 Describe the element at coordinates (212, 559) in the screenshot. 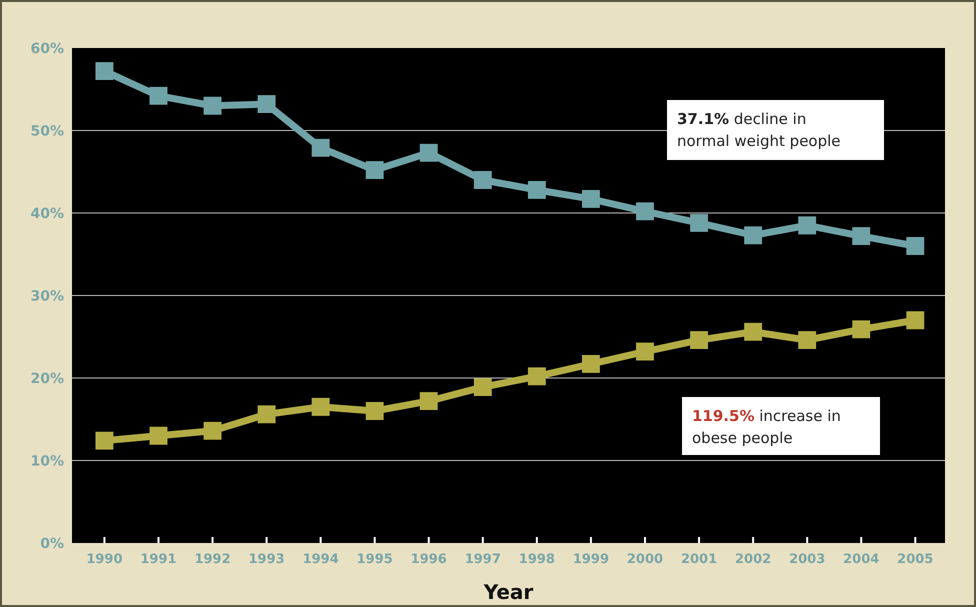

I see `x-tick-label: 1992` at that location.